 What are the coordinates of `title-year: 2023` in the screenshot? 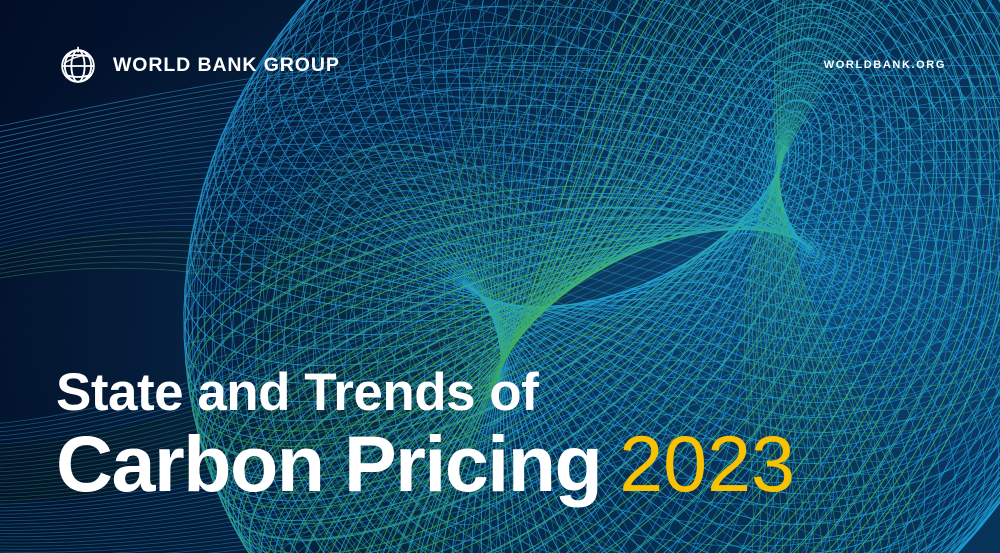 It's located at (707, 463).